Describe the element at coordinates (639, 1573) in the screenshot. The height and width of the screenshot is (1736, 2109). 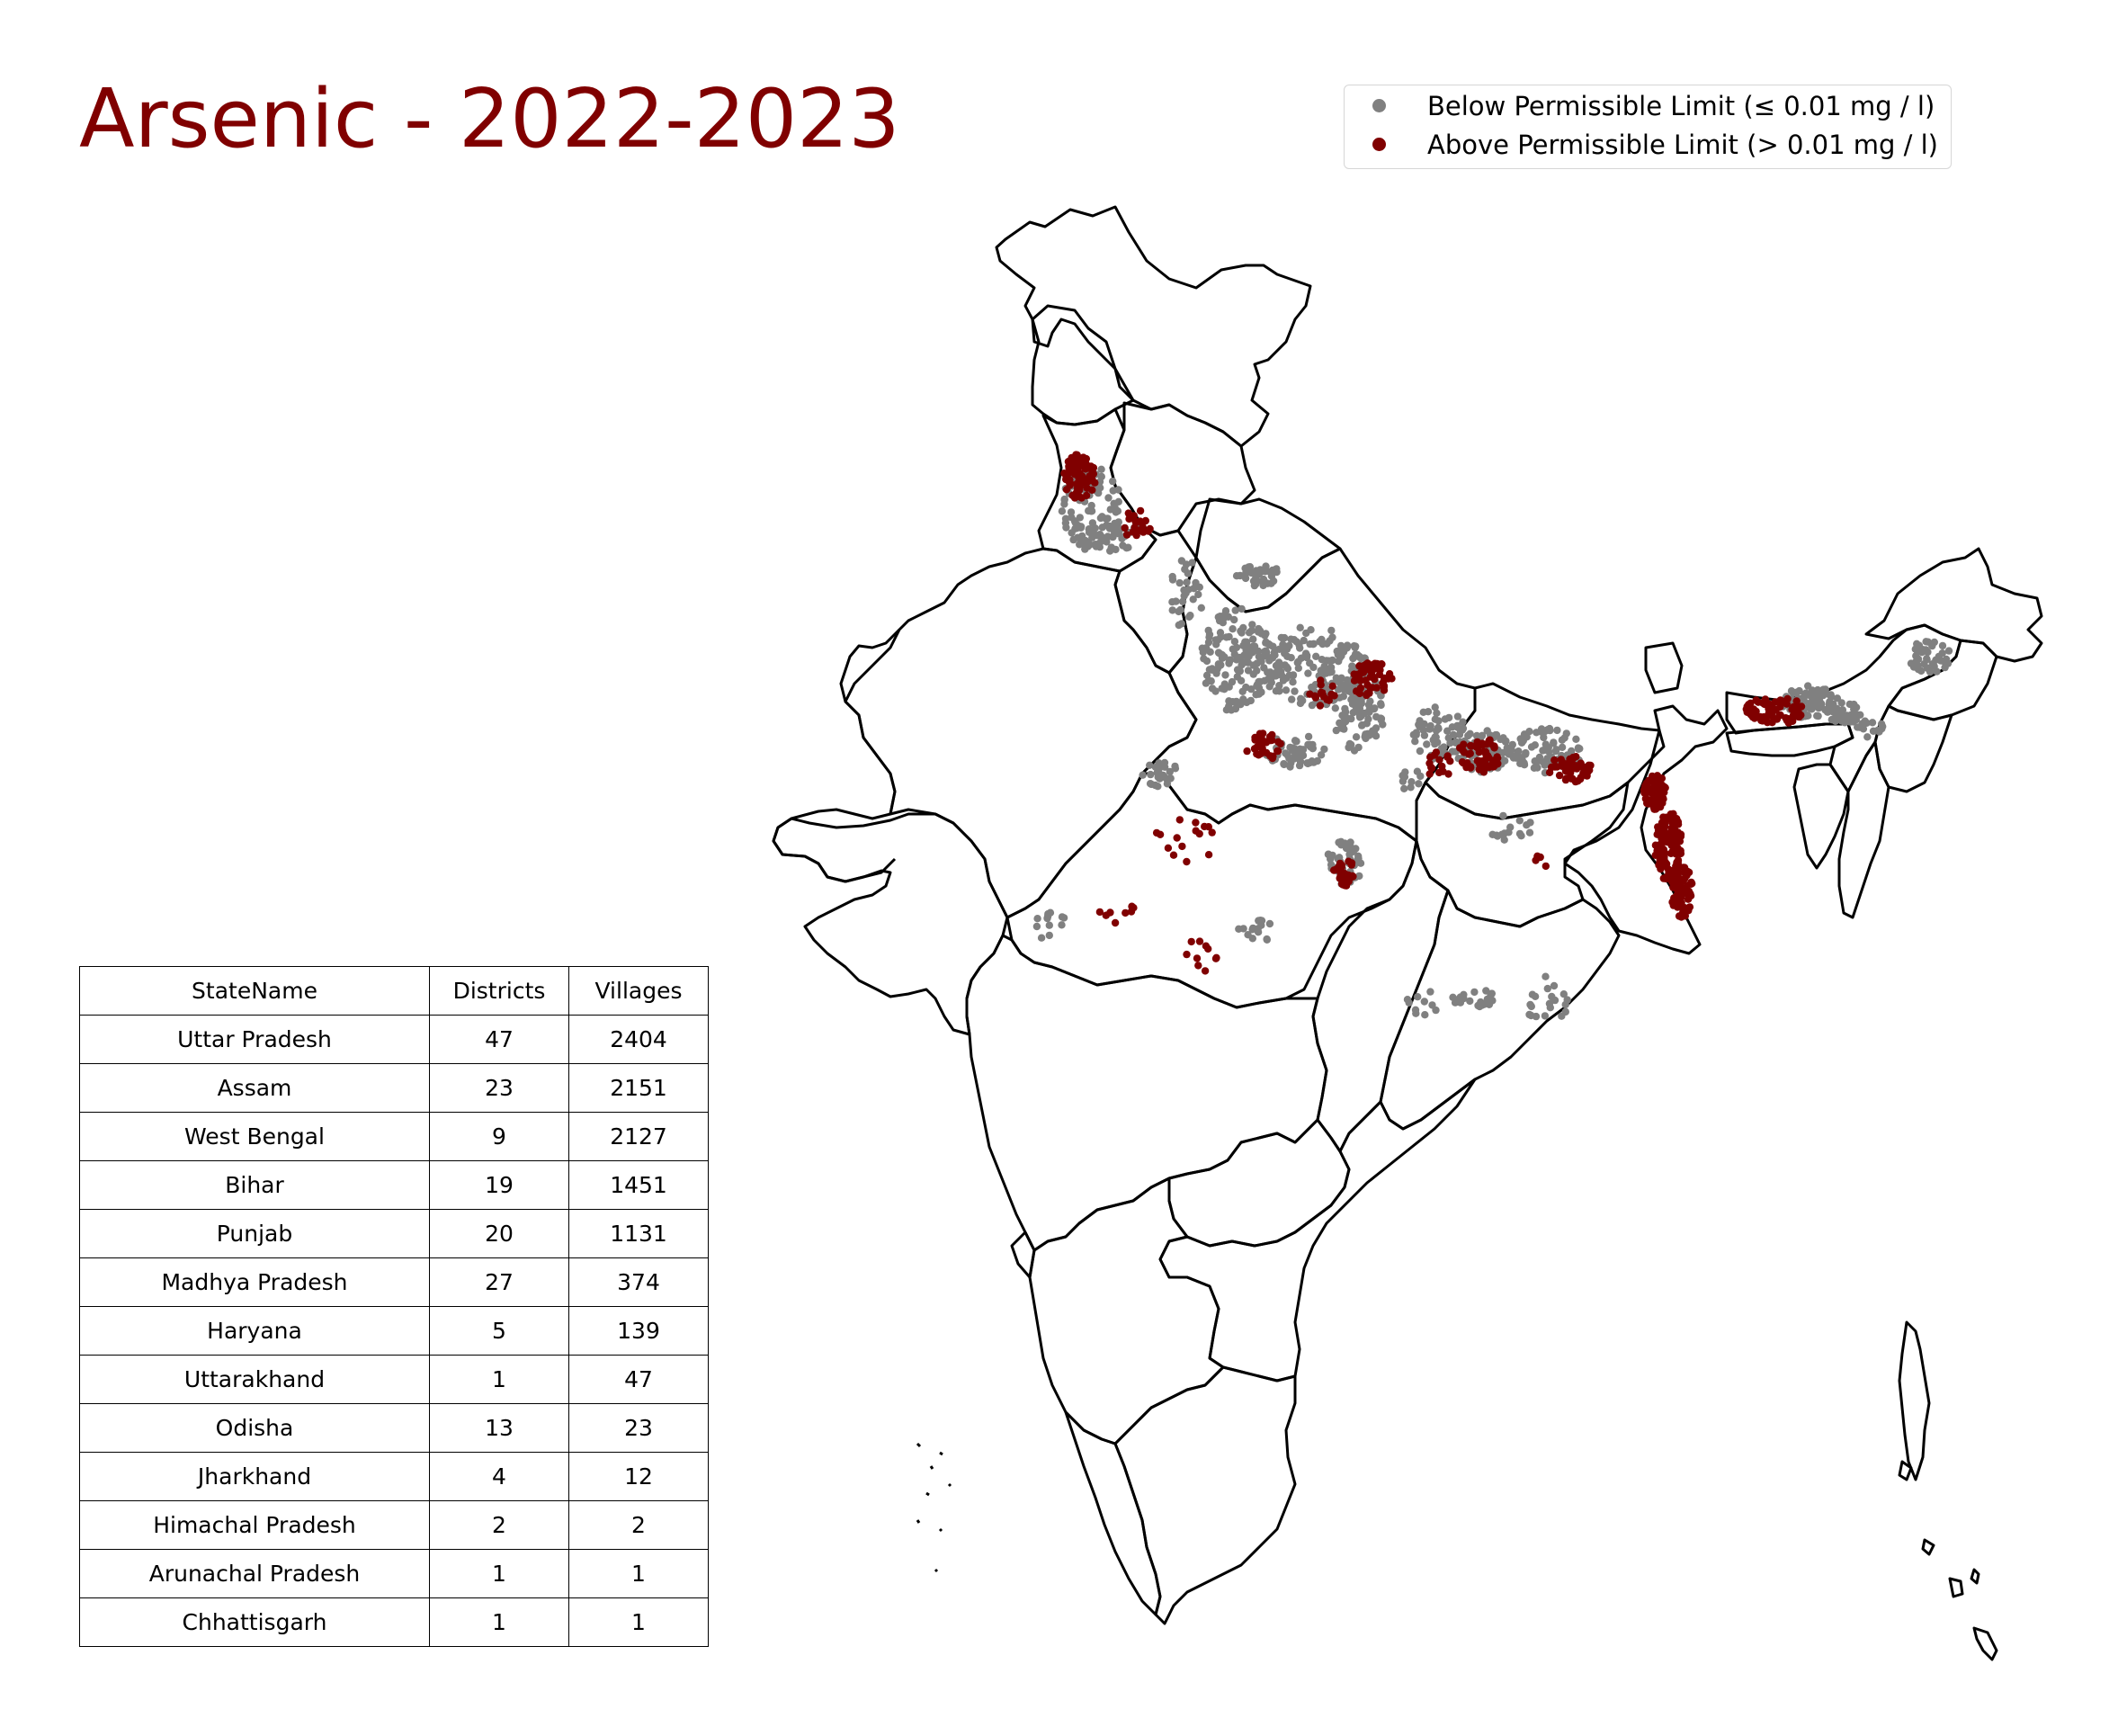
I see `villages-cell: 1` at that location.